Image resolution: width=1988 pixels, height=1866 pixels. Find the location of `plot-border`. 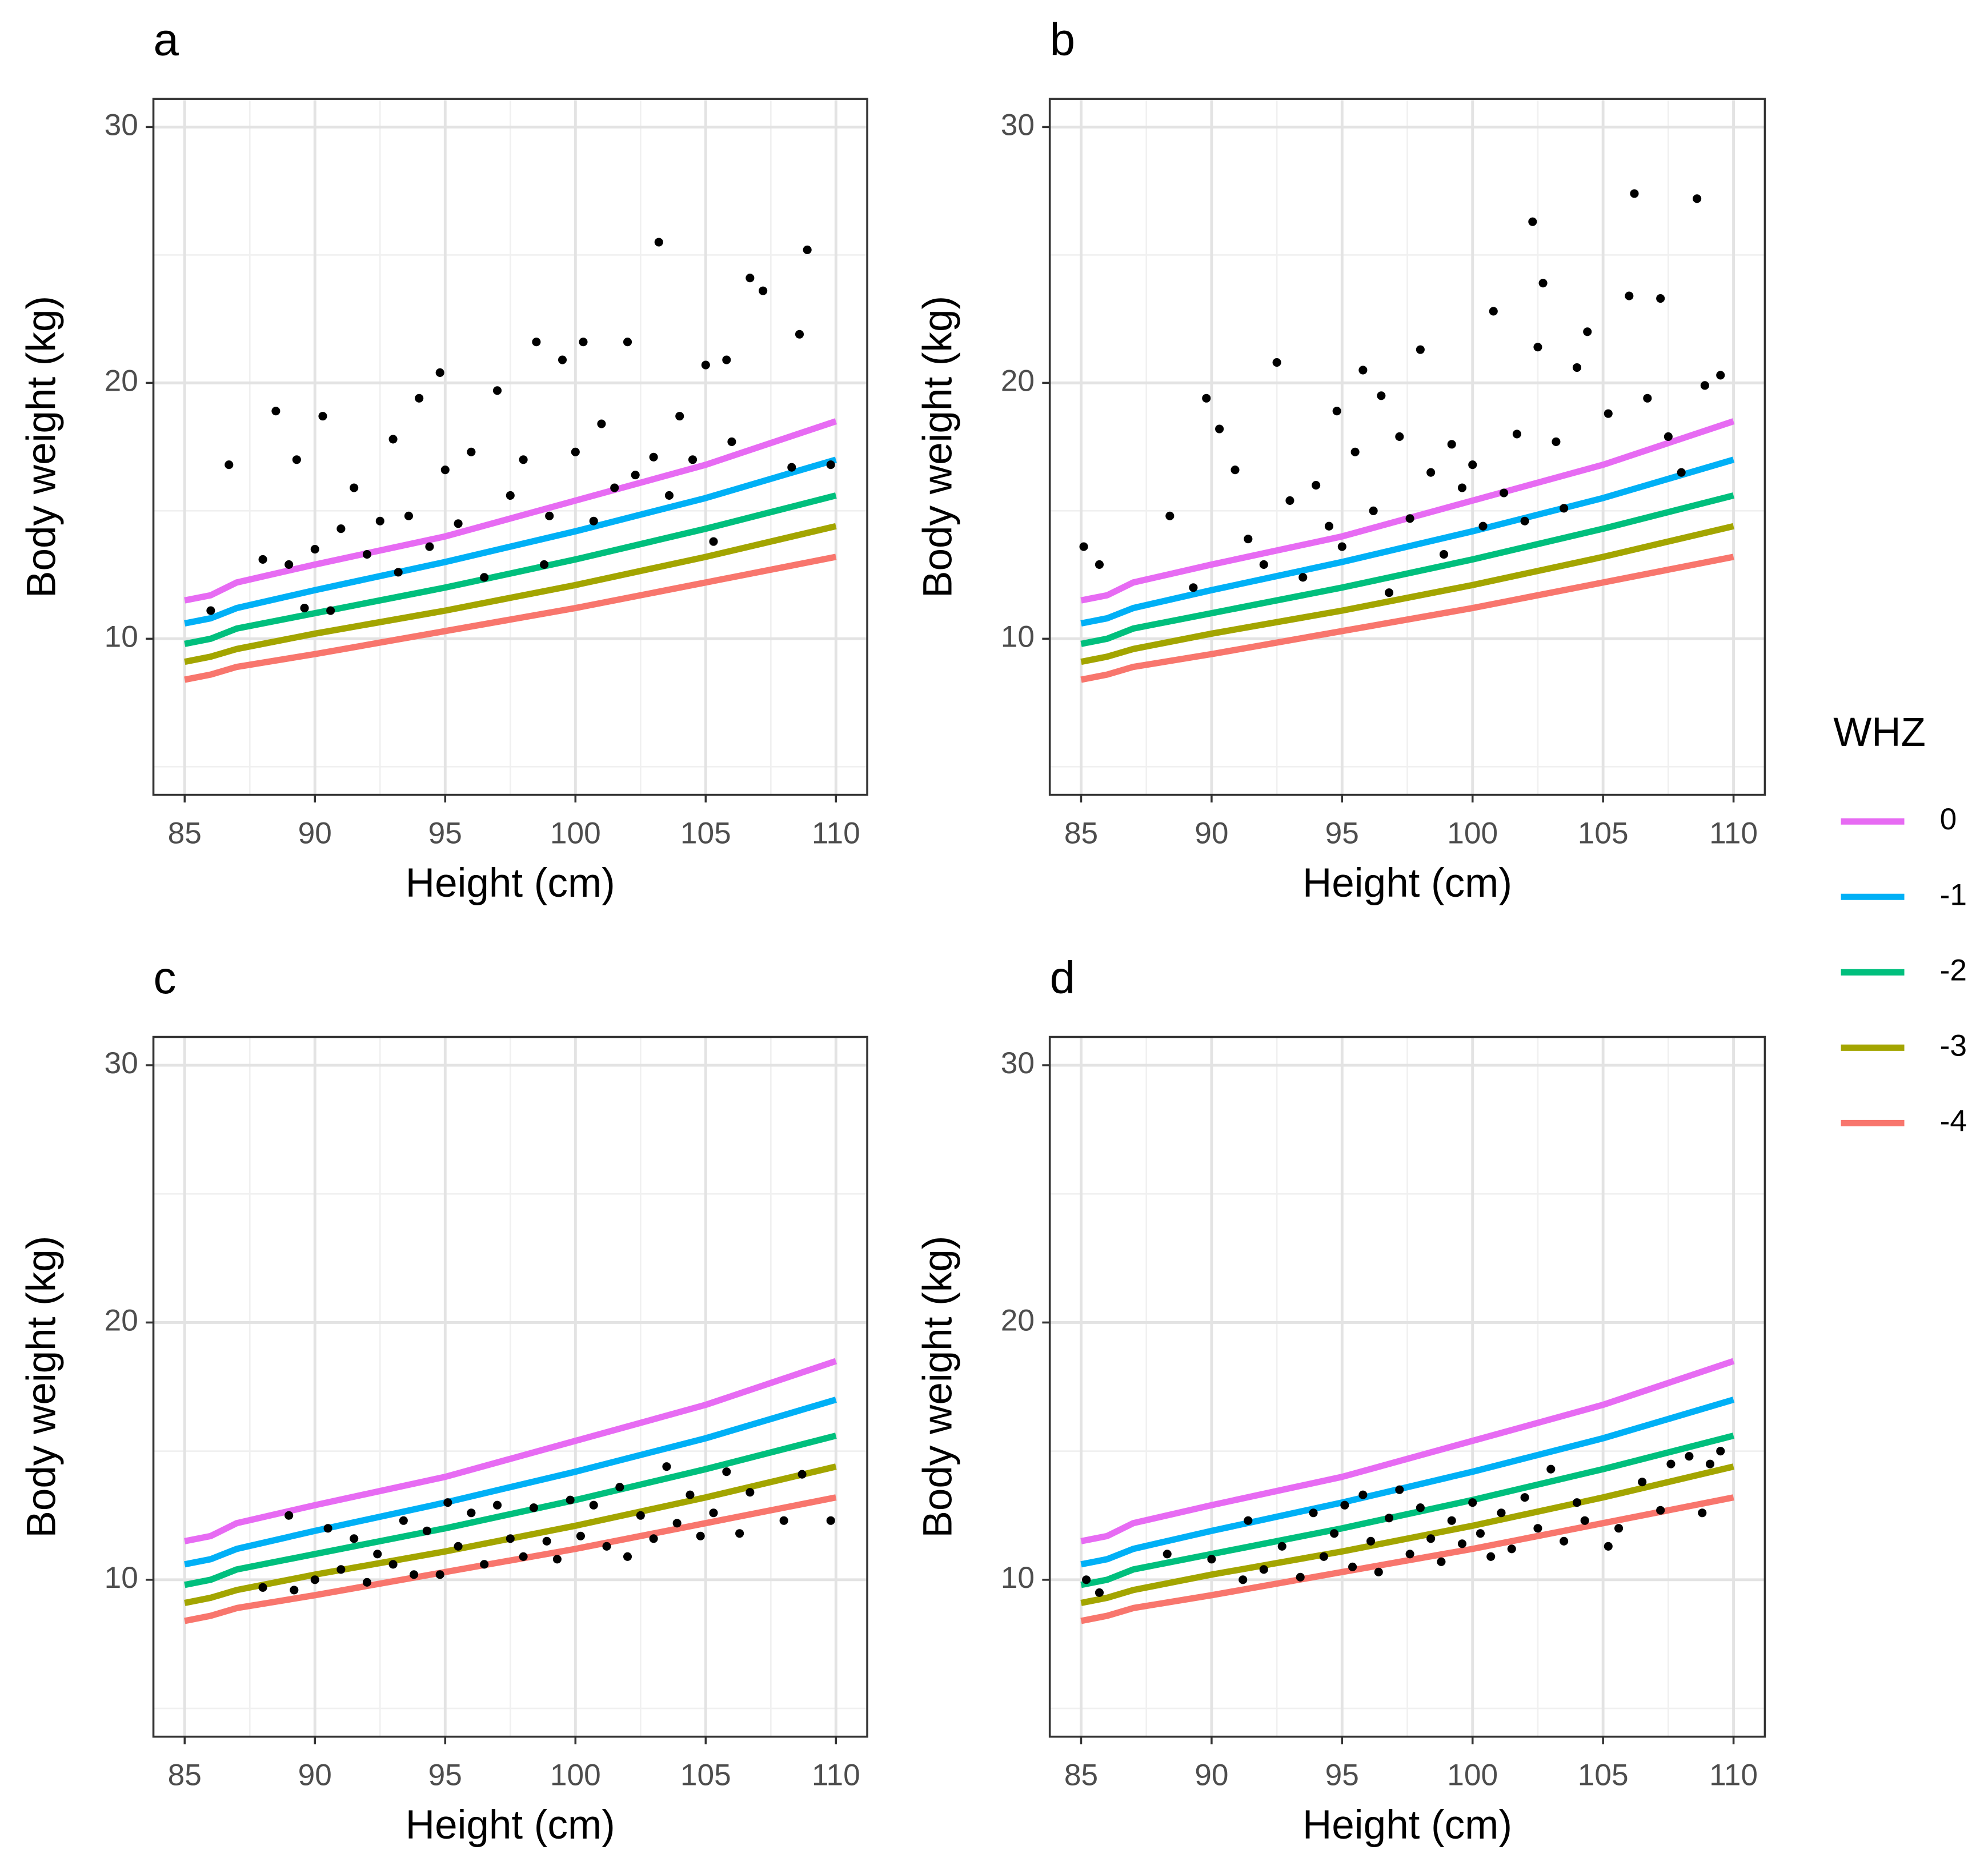

plot-border is located at coordinates (1407, 447).